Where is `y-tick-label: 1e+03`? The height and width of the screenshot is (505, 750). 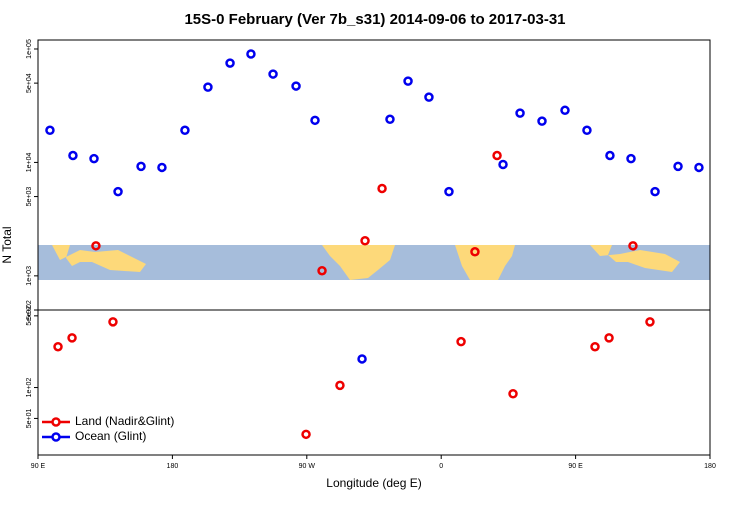
y-tick-label: 1e+03 is located at coordinates (29, 276).